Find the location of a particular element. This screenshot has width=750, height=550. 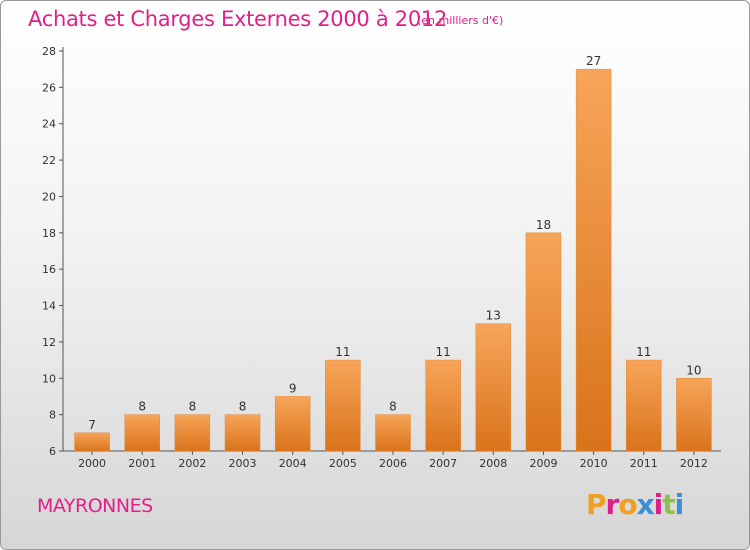

logo-letter: P is located at coordinates (596, 504).